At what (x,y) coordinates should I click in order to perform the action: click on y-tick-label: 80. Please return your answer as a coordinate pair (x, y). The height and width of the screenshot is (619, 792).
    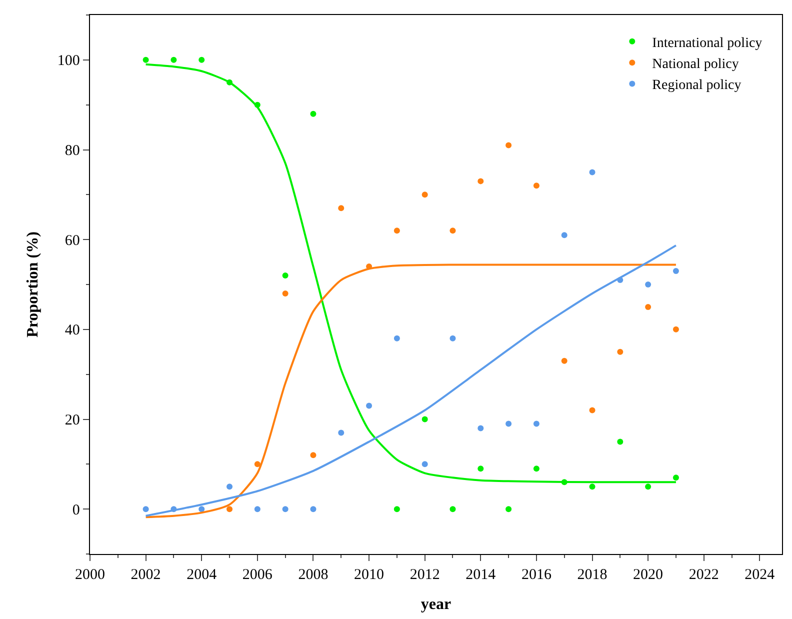
    Looking at the image, I should click on (72, 151).